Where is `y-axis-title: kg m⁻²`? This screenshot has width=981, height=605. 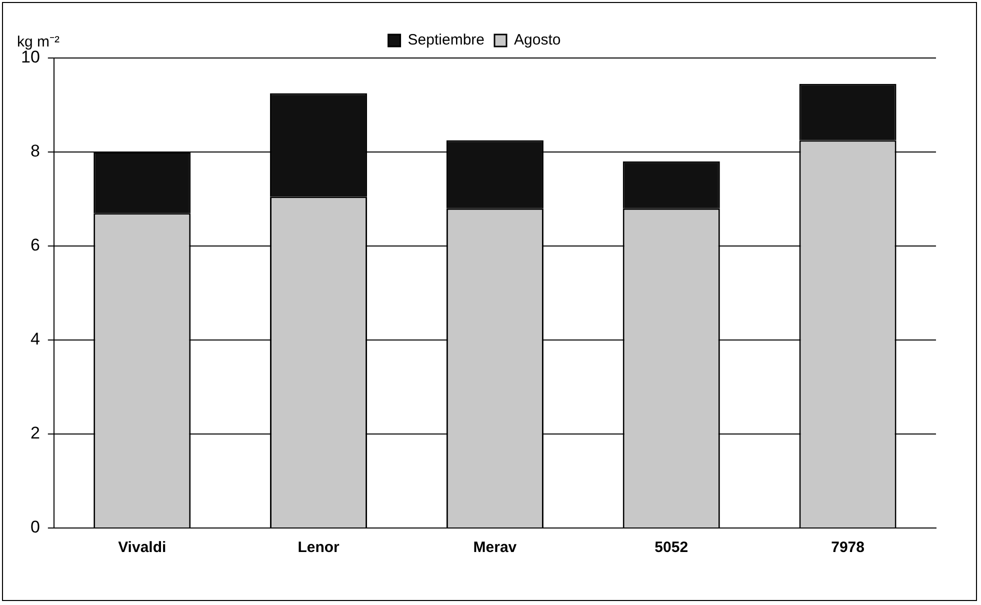
y-axis-title: kg m⁻² is located at coordinates (38, 42).